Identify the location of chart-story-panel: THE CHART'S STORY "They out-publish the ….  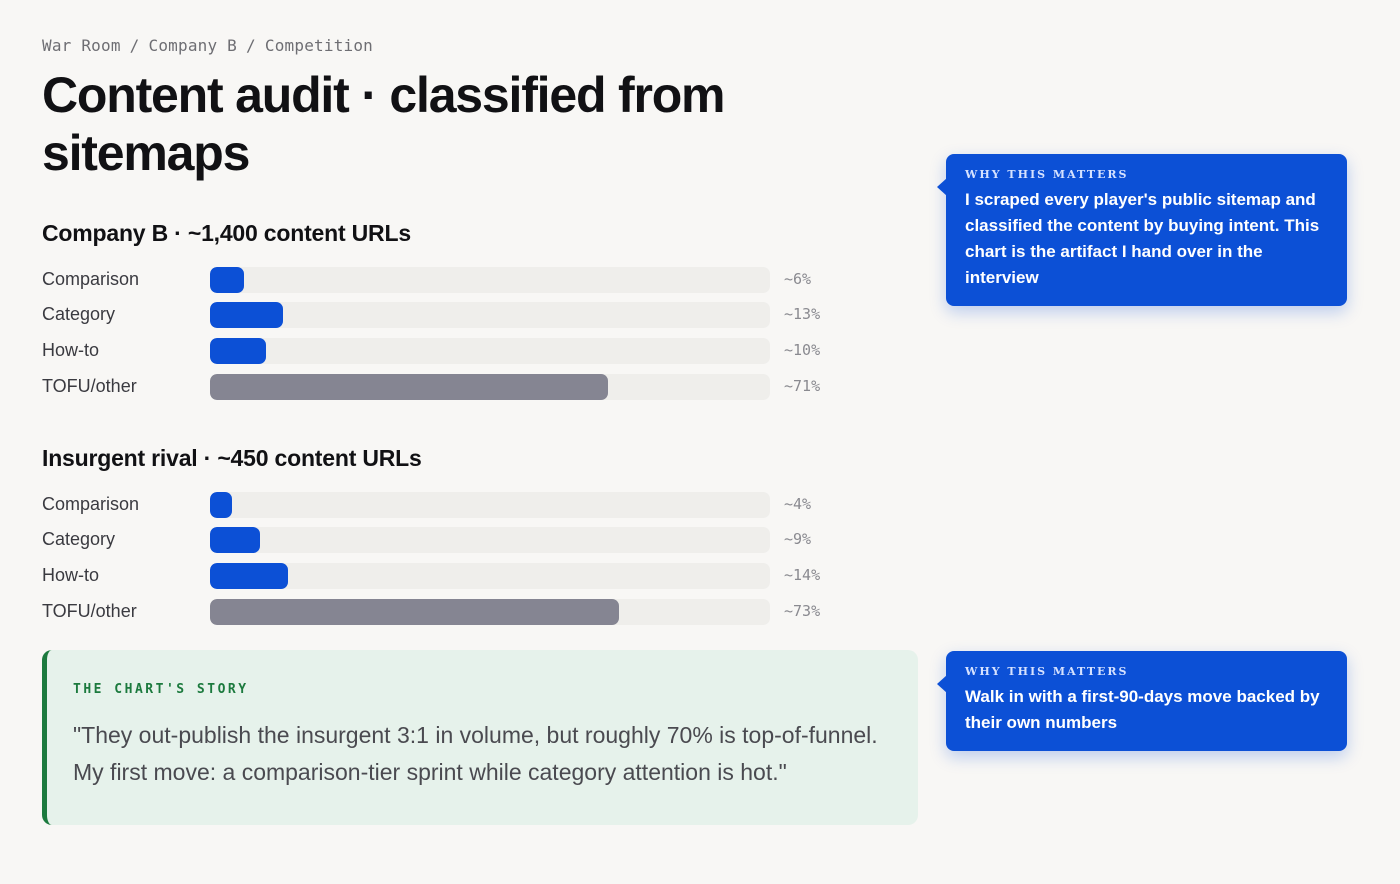
(480, 737).